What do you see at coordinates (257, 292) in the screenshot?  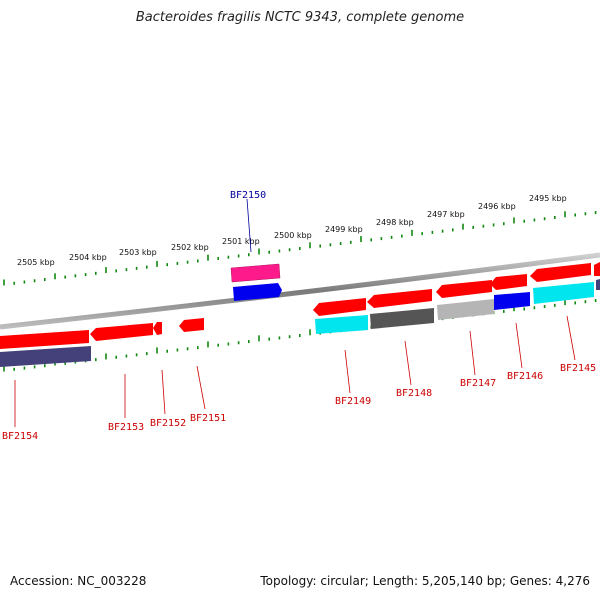 I see `cds-arrow-bf2150` at bounding box center [257, 292].